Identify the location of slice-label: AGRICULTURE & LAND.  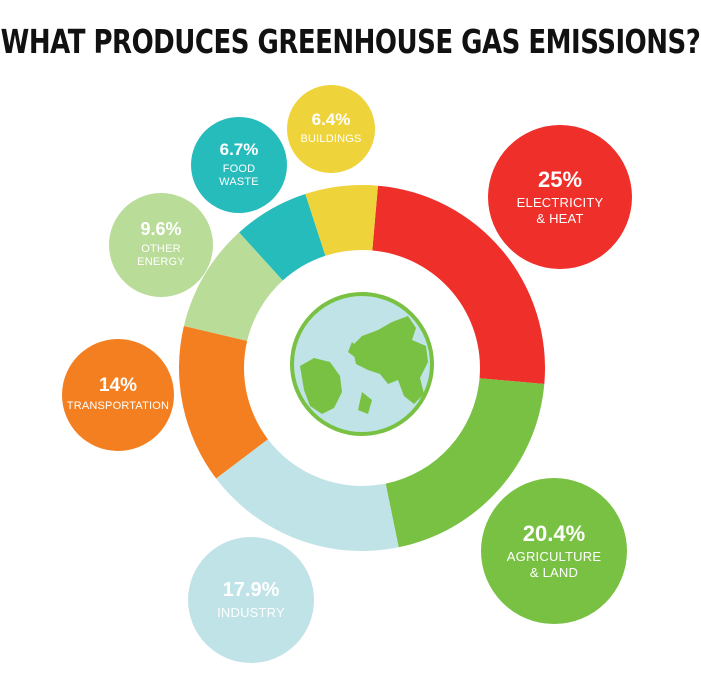
(554, 564).